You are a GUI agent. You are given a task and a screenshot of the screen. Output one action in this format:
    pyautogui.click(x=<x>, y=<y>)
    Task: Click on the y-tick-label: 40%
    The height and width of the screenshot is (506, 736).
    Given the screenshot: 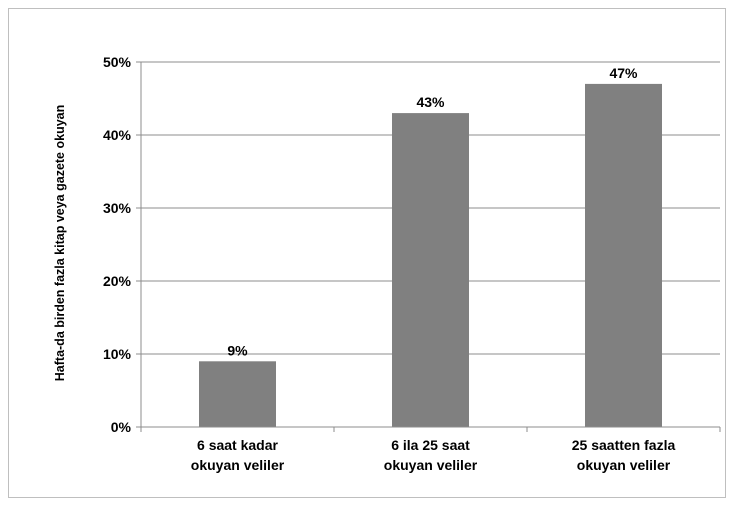 What is the action you would take?
    pyautogui.click(x=117, y=135)
    